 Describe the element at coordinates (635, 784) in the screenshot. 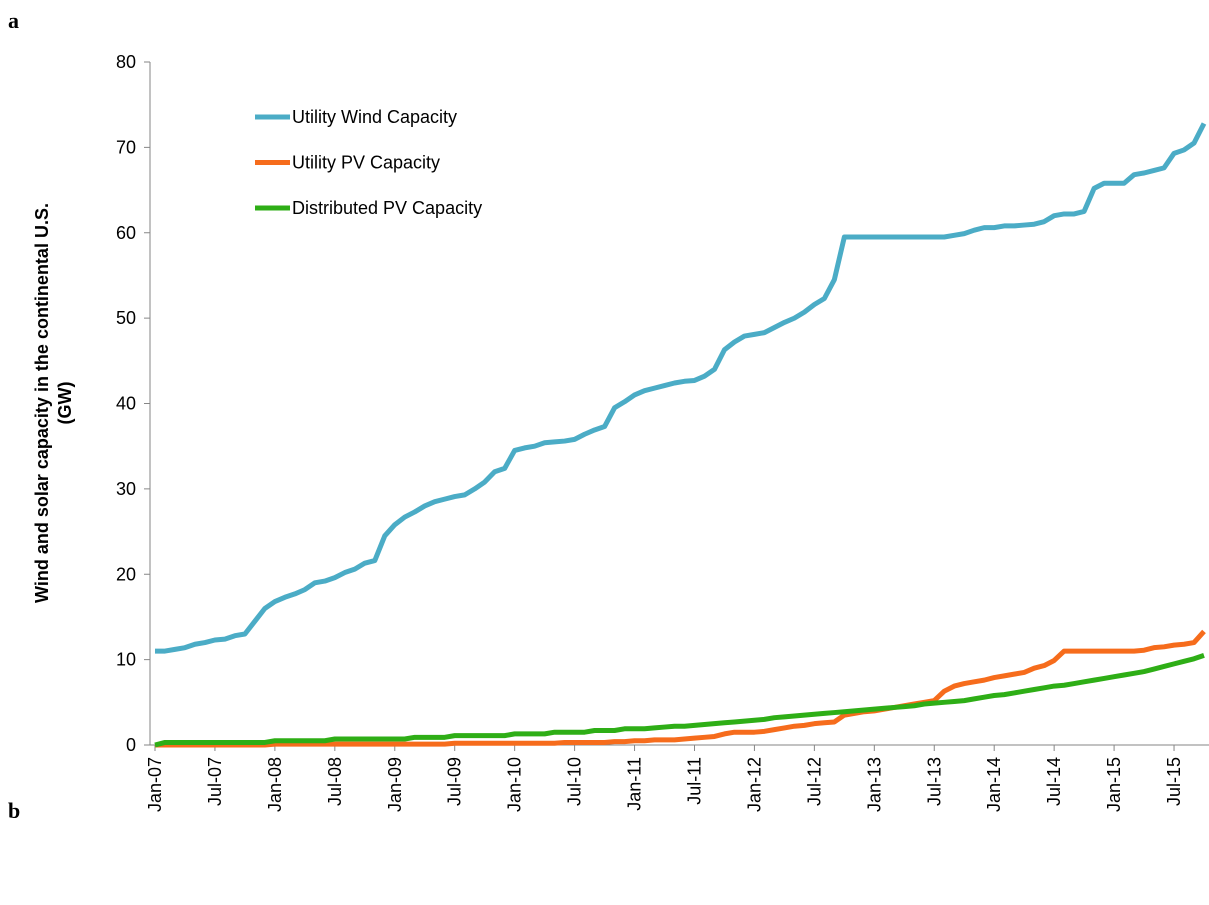

I see `x-tick-label: Jan-11` at that location.